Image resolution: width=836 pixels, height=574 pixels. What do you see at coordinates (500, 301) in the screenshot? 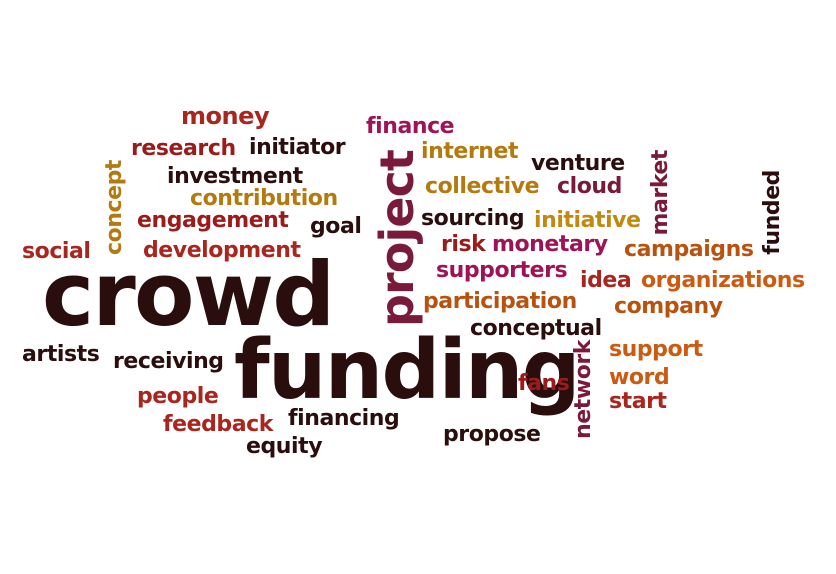
I see `cloud-word-participation: participation` at bounding box center [500, 301].